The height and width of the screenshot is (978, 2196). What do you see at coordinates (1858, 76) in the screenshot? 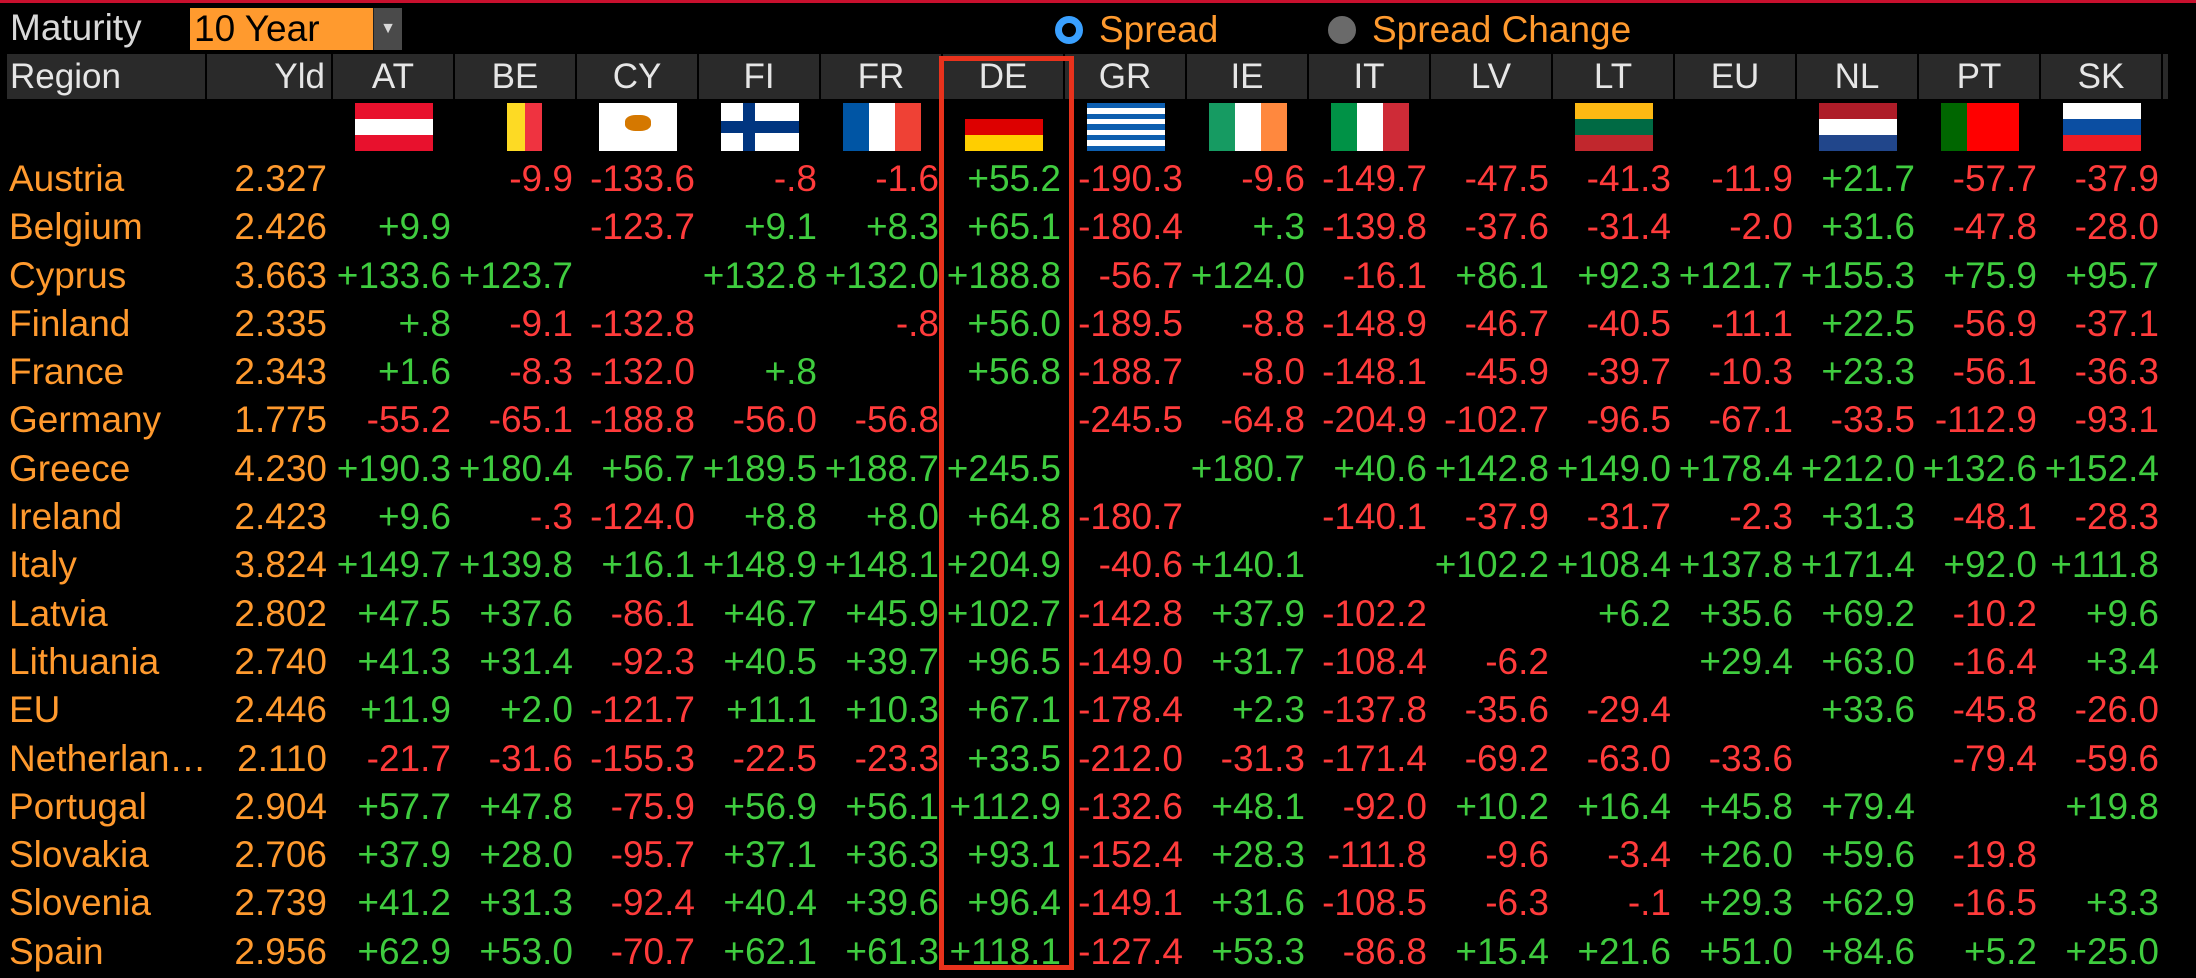
I see `column-header-nl: NL` at bounding box center [1858, 76].